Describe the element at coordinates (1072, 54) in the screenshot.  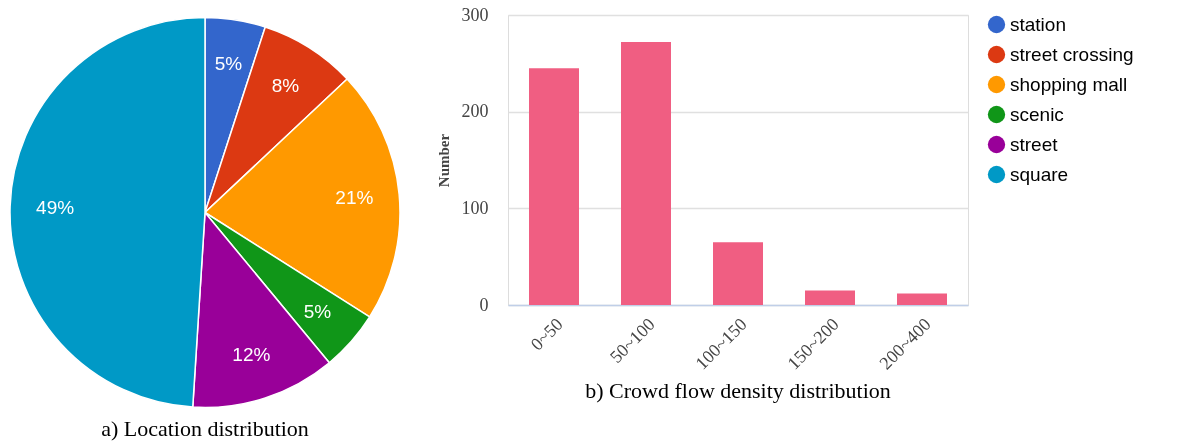
I see `legend-label: street crossing` at that location.